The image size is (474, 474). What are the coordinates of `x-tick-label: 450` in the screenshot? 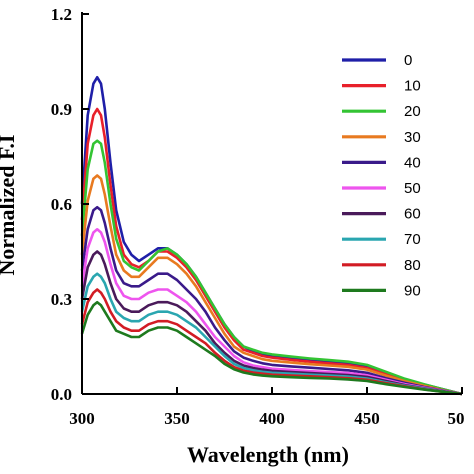 It's located at (367, 418).